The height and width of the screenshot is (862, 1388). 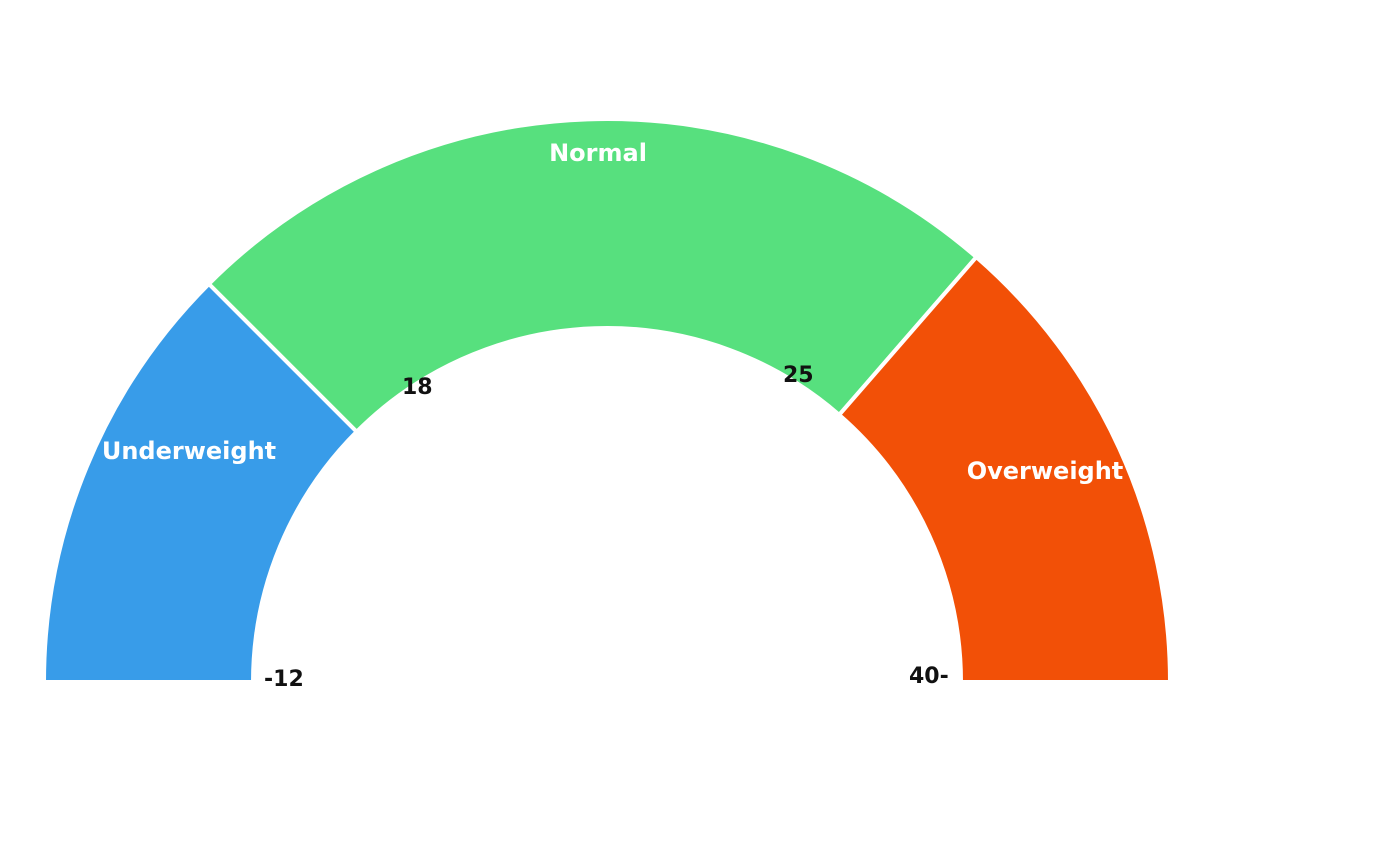 What do you see at coordinates (929, 676) in the screenshot?
I see `tick-label-max: 40-` at bounding box center [929, 676].